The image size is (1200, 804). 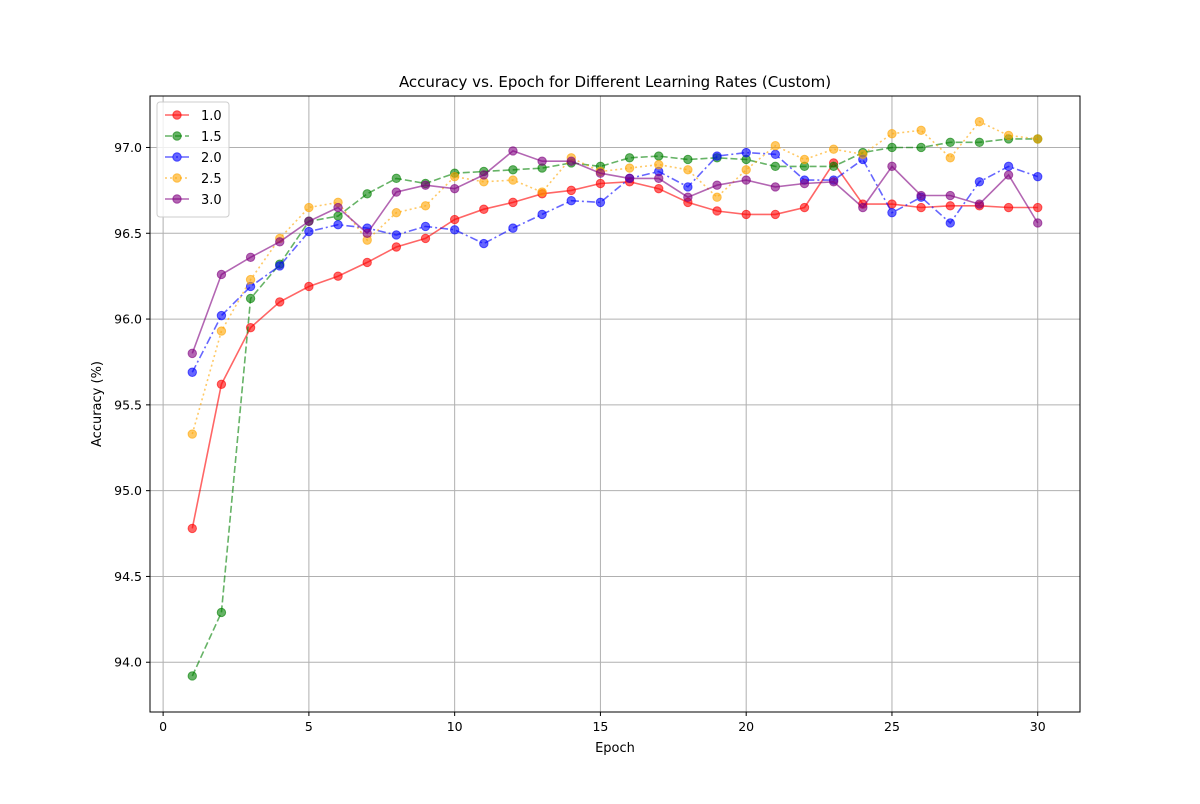 What do you see at coordinates (128, 662) in the screenshot?
I see `y-tick-label: 94.0` at bounding box center [128, 662].